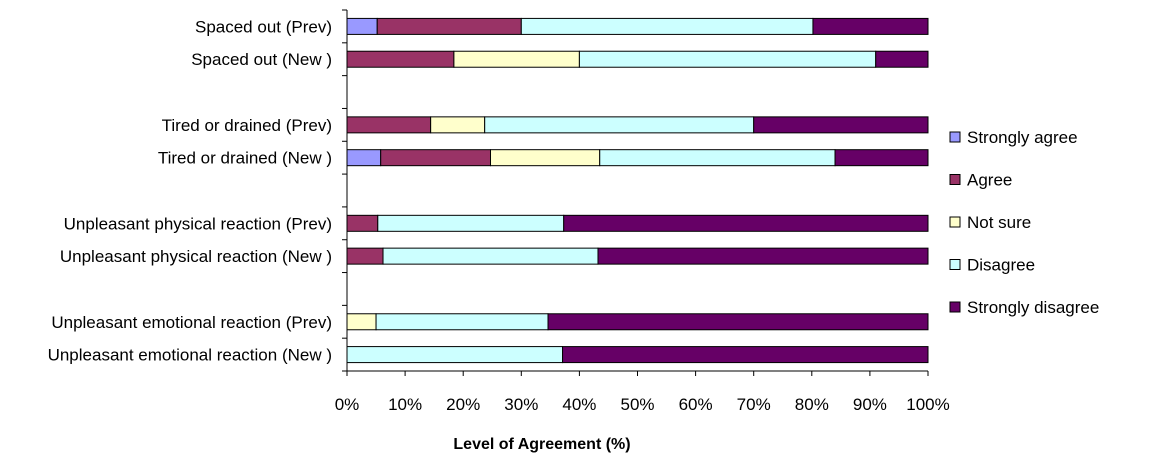 The image size is (1170, 461). Describe the element at coordinates (263, 26) in the screenshot. I see `category-label: Spaced out (Prev)` at that location.